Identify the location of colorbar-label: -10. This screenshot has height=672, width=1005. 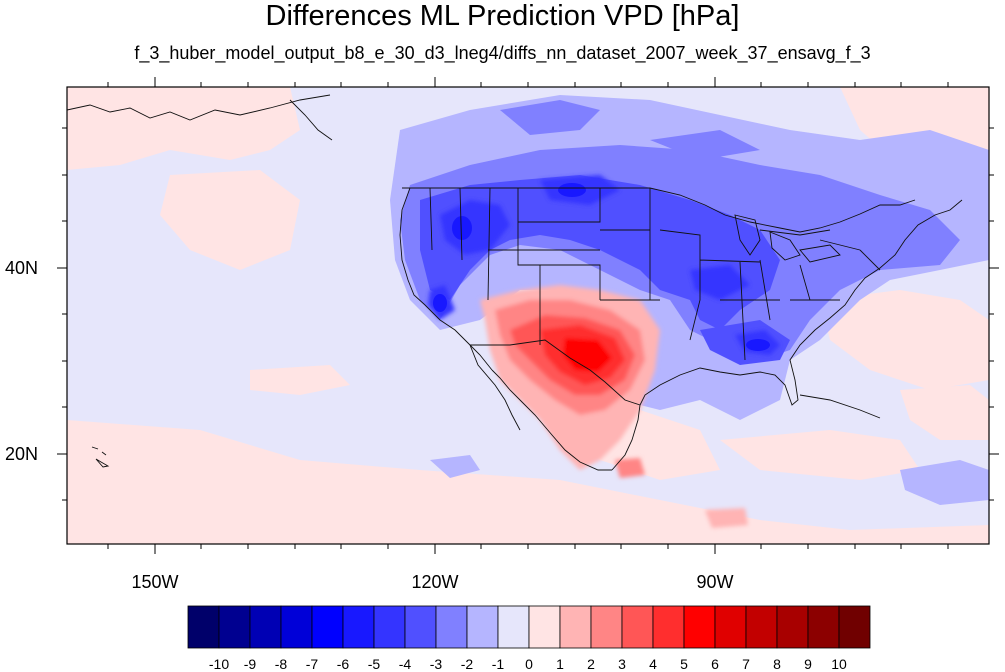
(219, 664).